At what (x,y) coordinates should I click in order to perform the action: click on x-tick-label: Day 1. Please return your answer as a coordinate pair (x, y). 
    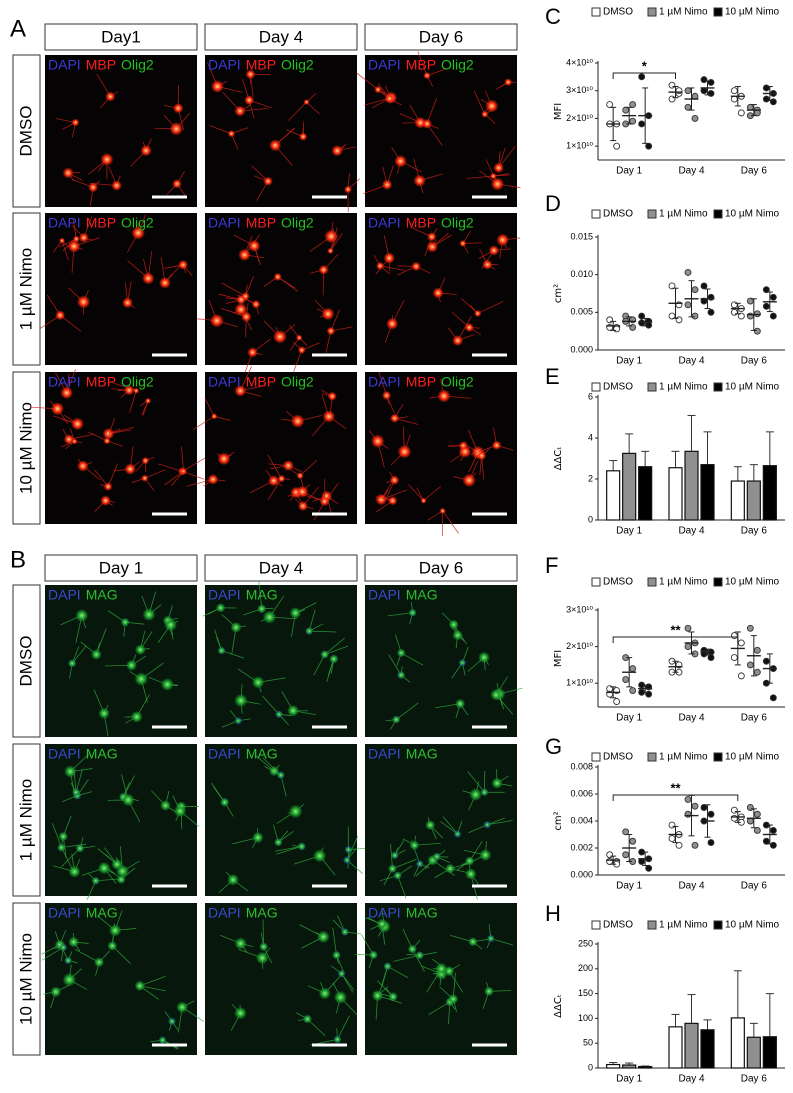
    Looking at the image, I should click on (629, 531).